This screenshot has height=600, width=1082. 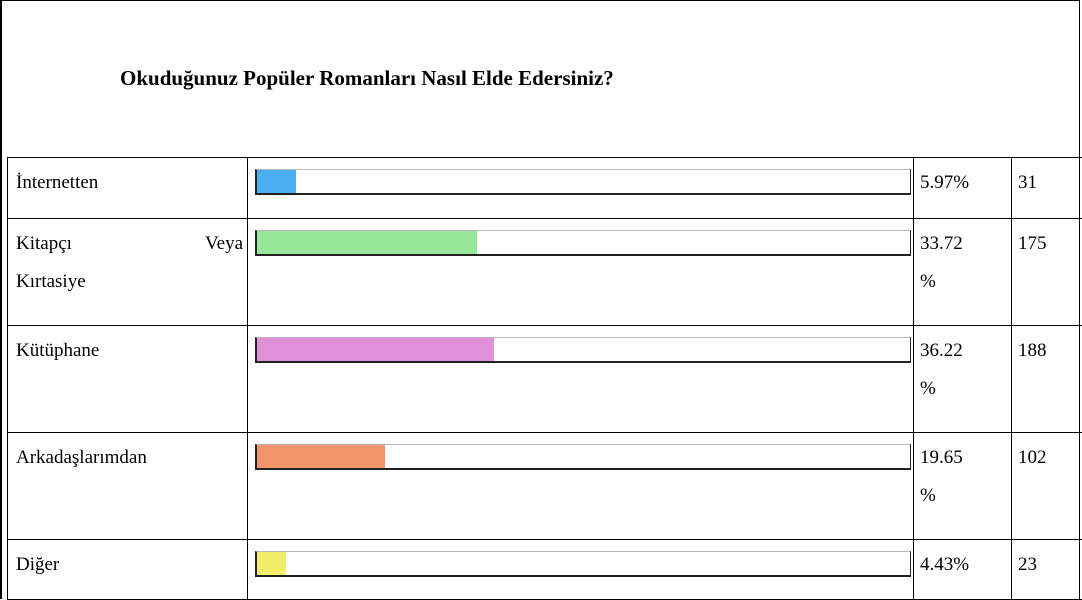 What do you see at coordinates (128, 486) in the screenshot?
I see `row-label: Arkadaşlarımdan` at bounding box center [128, 486].